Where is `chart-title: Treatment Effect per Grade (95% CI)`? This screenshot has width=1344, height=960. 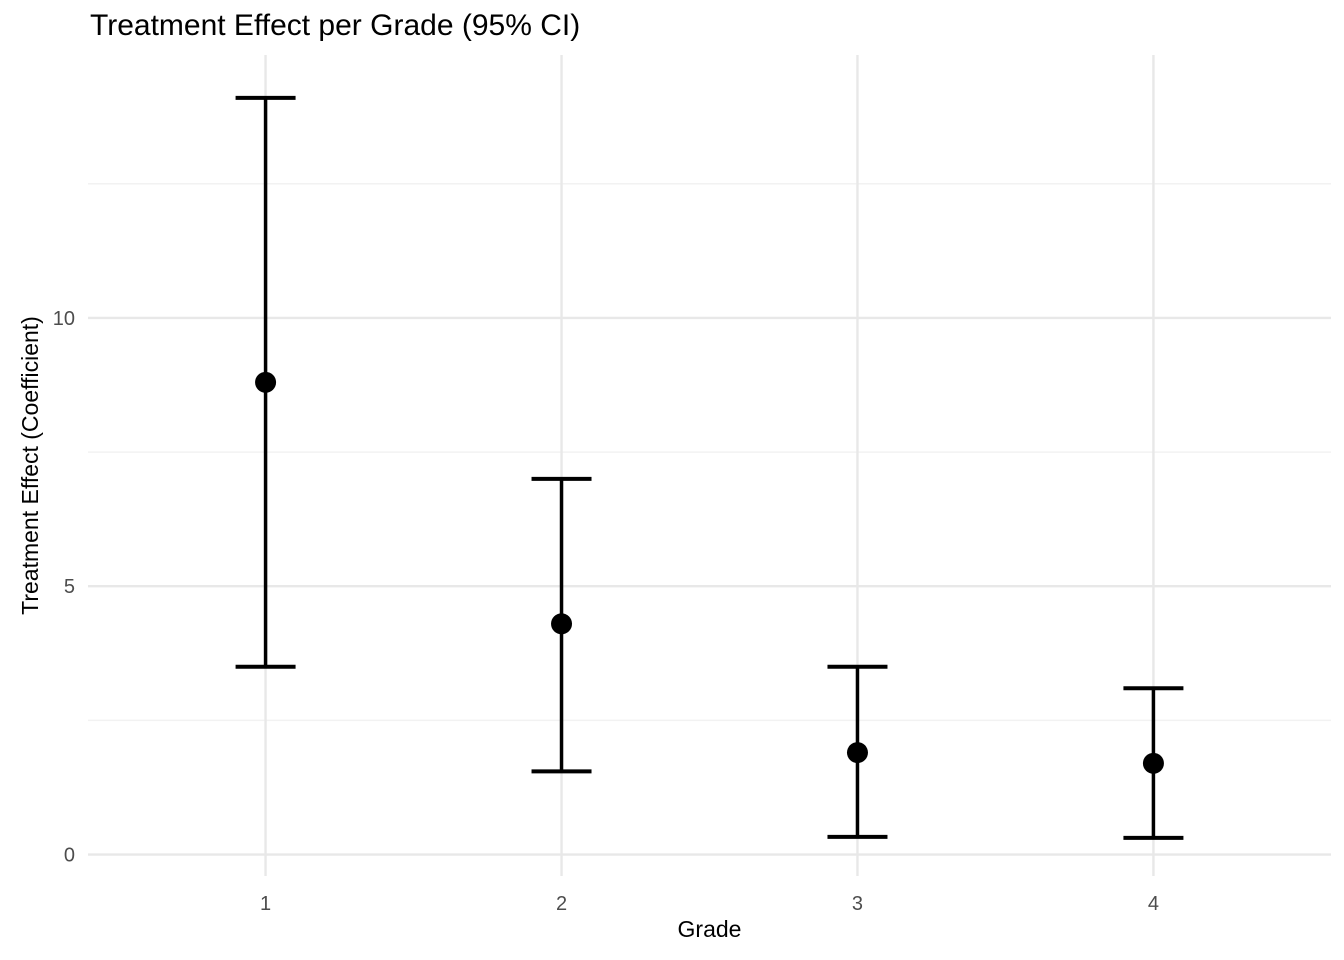 chart-title: Treatment Effect per Grade (95% CI) is located at coordinates (335, 25).